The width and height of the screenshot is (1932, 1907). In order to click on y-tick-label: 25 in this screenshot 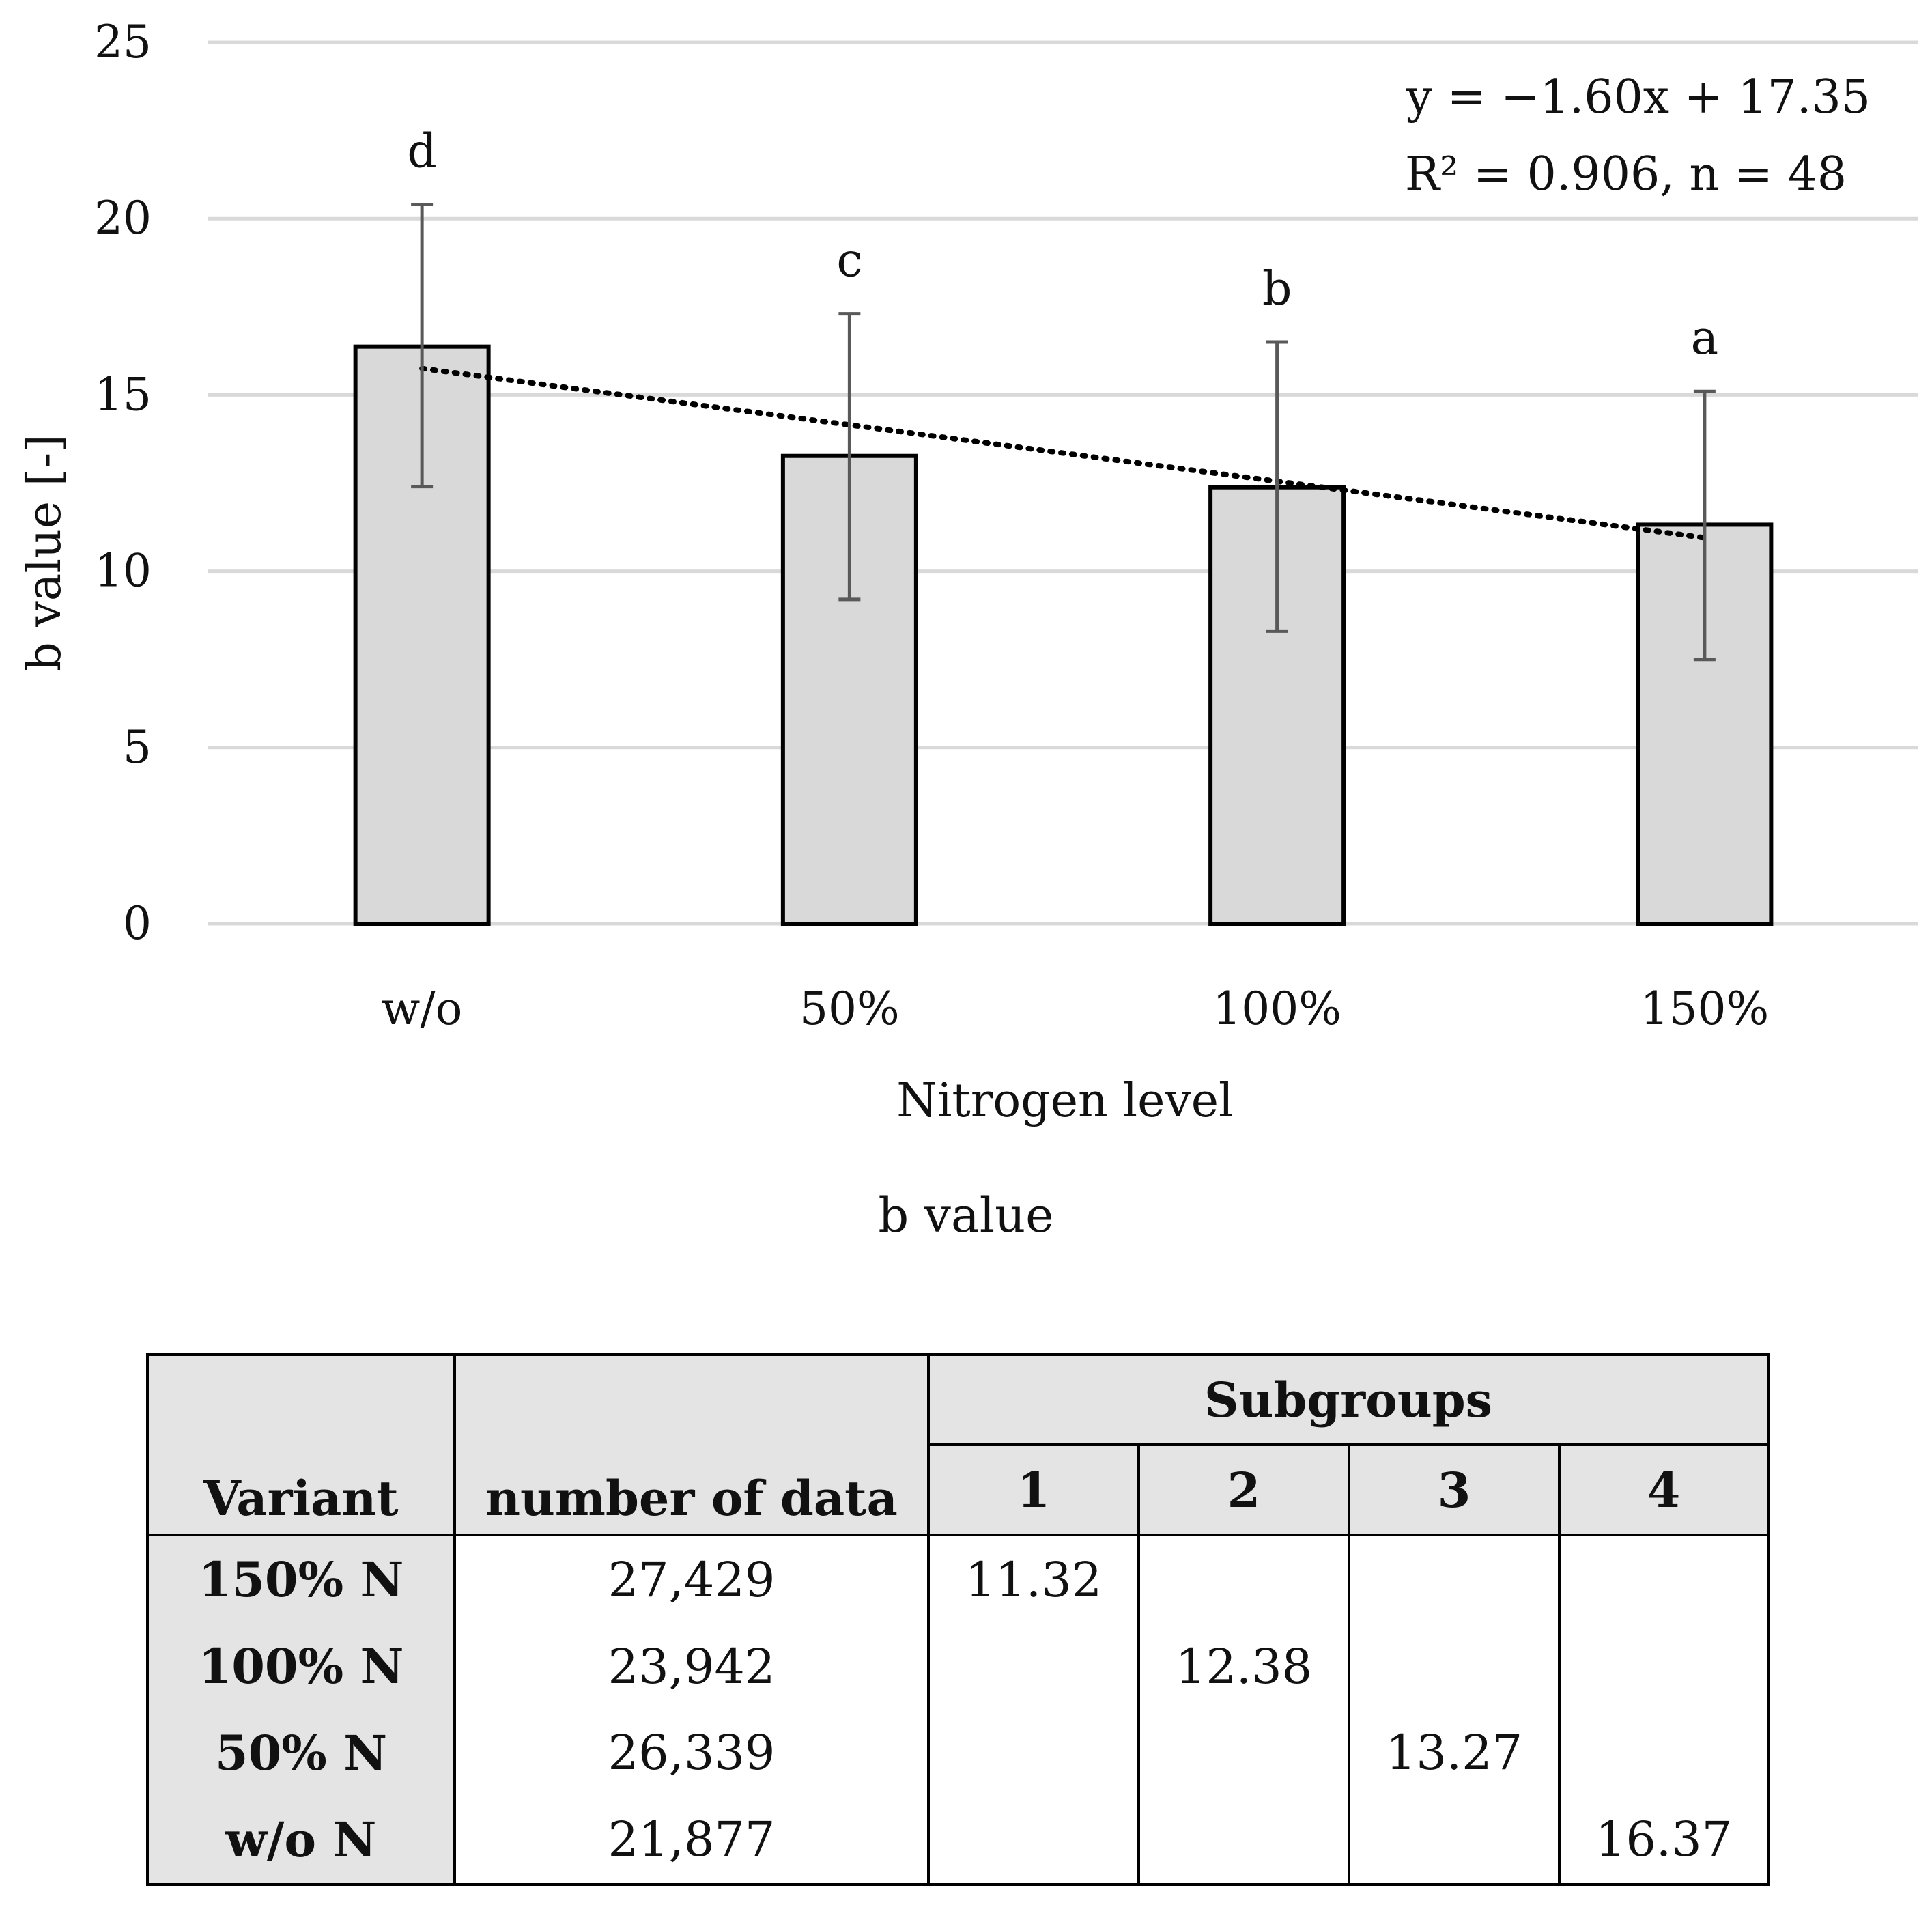, I will do `click(123, 42)`.